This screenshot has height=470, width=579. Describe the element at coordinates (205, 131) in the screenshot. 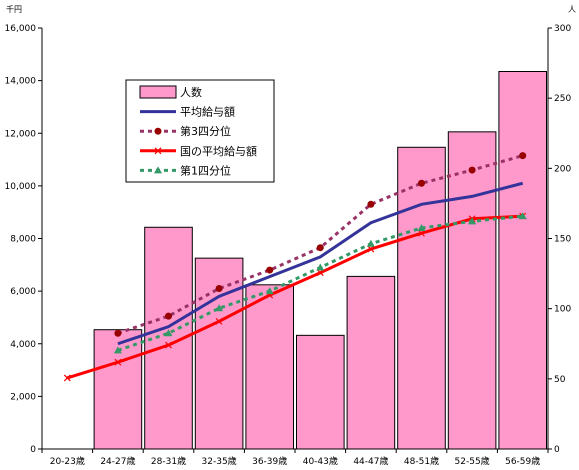

I see `legend-label: 第3四分位` at that location.